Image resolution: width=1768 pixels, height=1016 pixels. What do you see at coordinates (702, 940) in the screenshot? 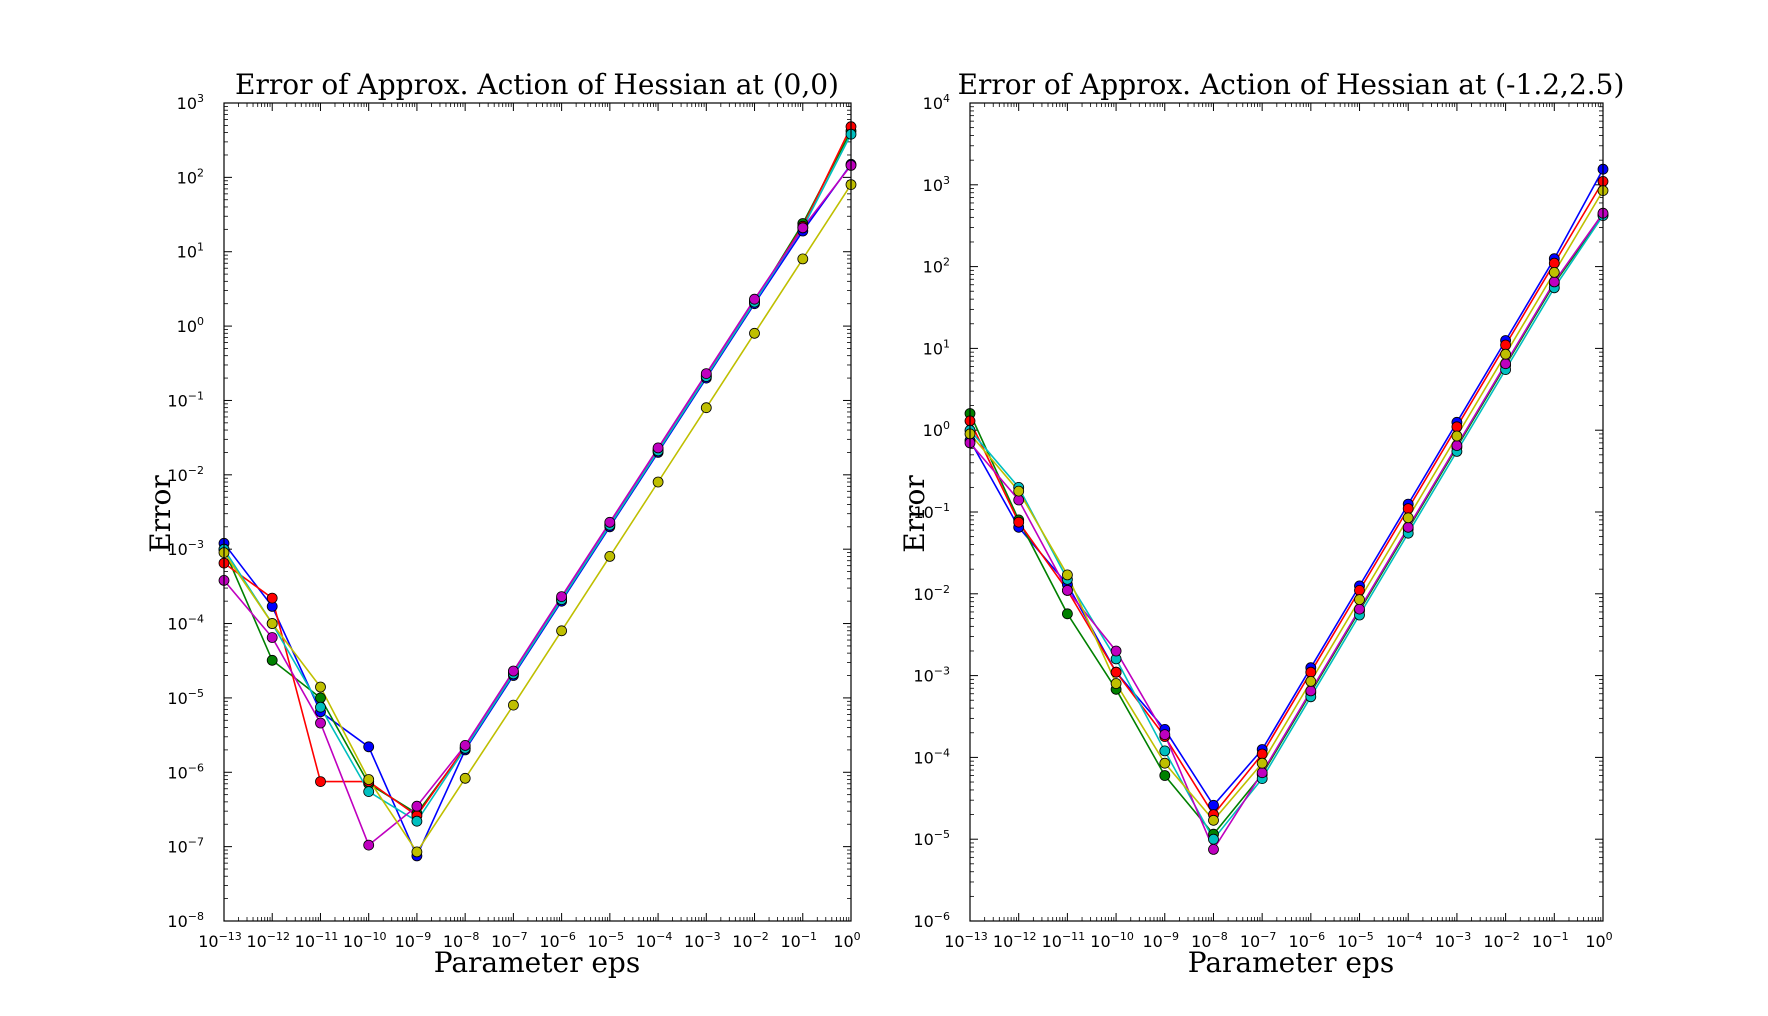
I see `left-x-tick-label: 10⁻³` at bounding box center [702, 940].